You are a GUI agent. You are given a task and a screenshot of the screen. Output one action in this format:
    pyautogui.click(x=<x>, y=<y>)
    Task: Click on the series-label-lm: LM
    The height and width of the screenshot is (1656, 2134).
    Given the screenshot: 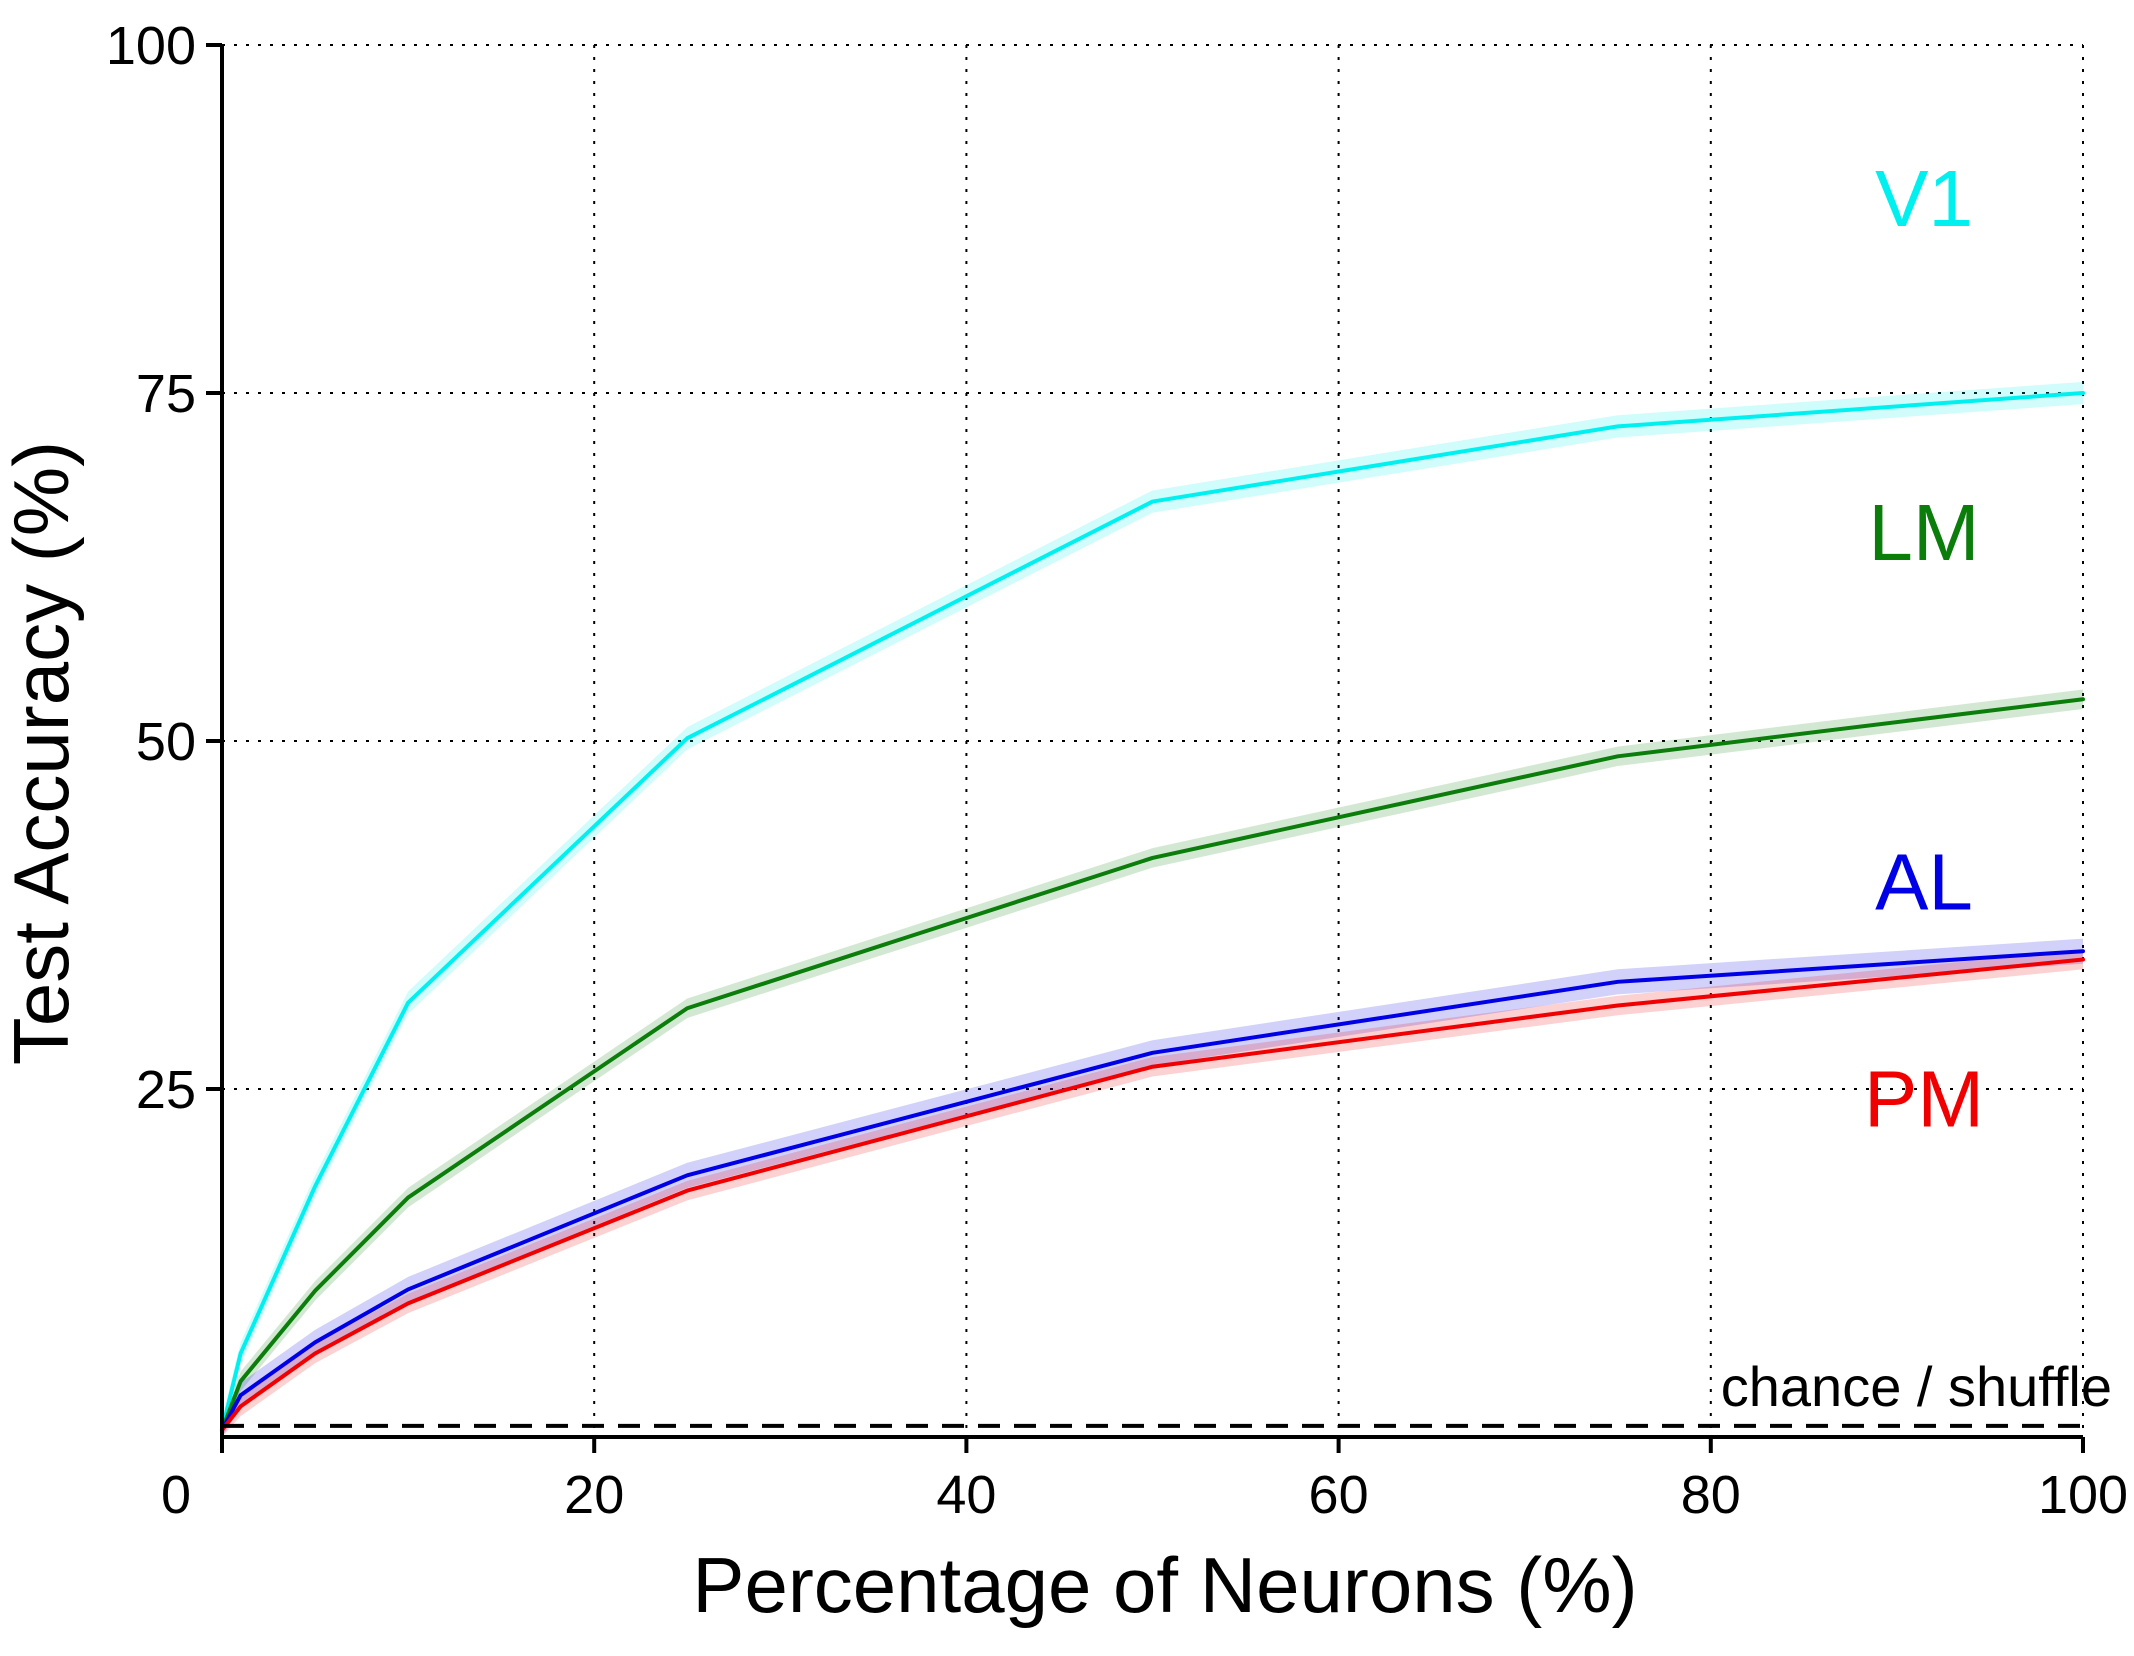 What is the action you would take?
    pyautogui.click(x=1923, y=532)
    